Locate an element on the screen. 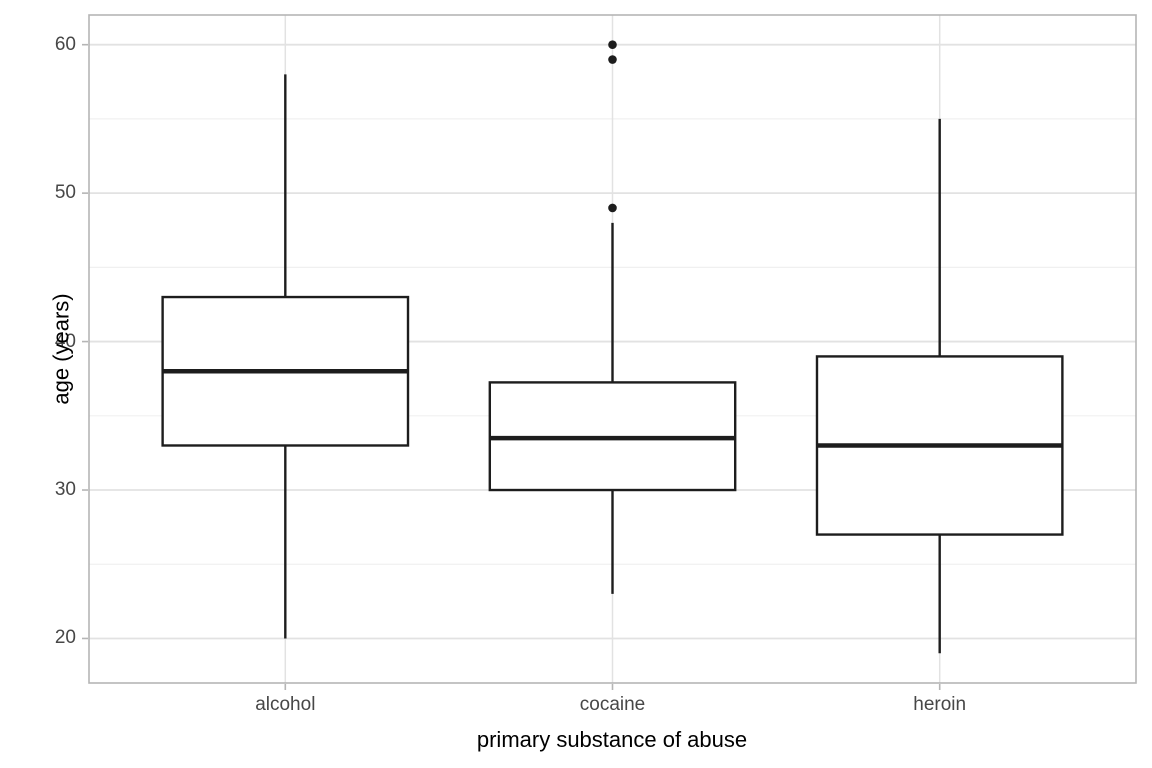 This screenshot has width=1152, height=768. x-axis-title: primary substance of abuse is located at coordinates (612, 739).